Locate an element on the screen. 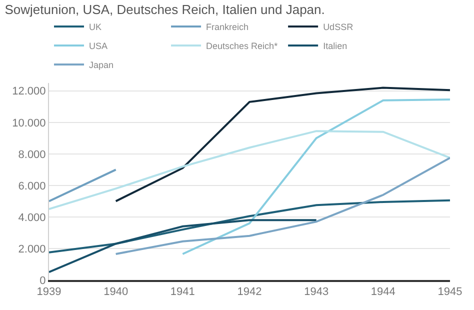 The image size is (474, 310). y-tick-label: 6.000 is located at coordinates (32, 186).